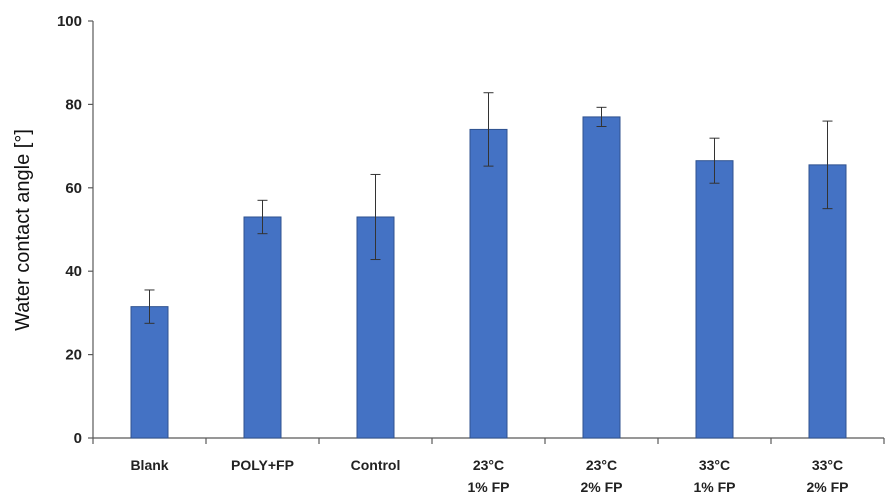 This screenshot has width=886, height=497. Describe the element at coordinates (69, 230) in the screenshot. I see `y-tick-labels: 0 20 40 60 80 100` at that location.